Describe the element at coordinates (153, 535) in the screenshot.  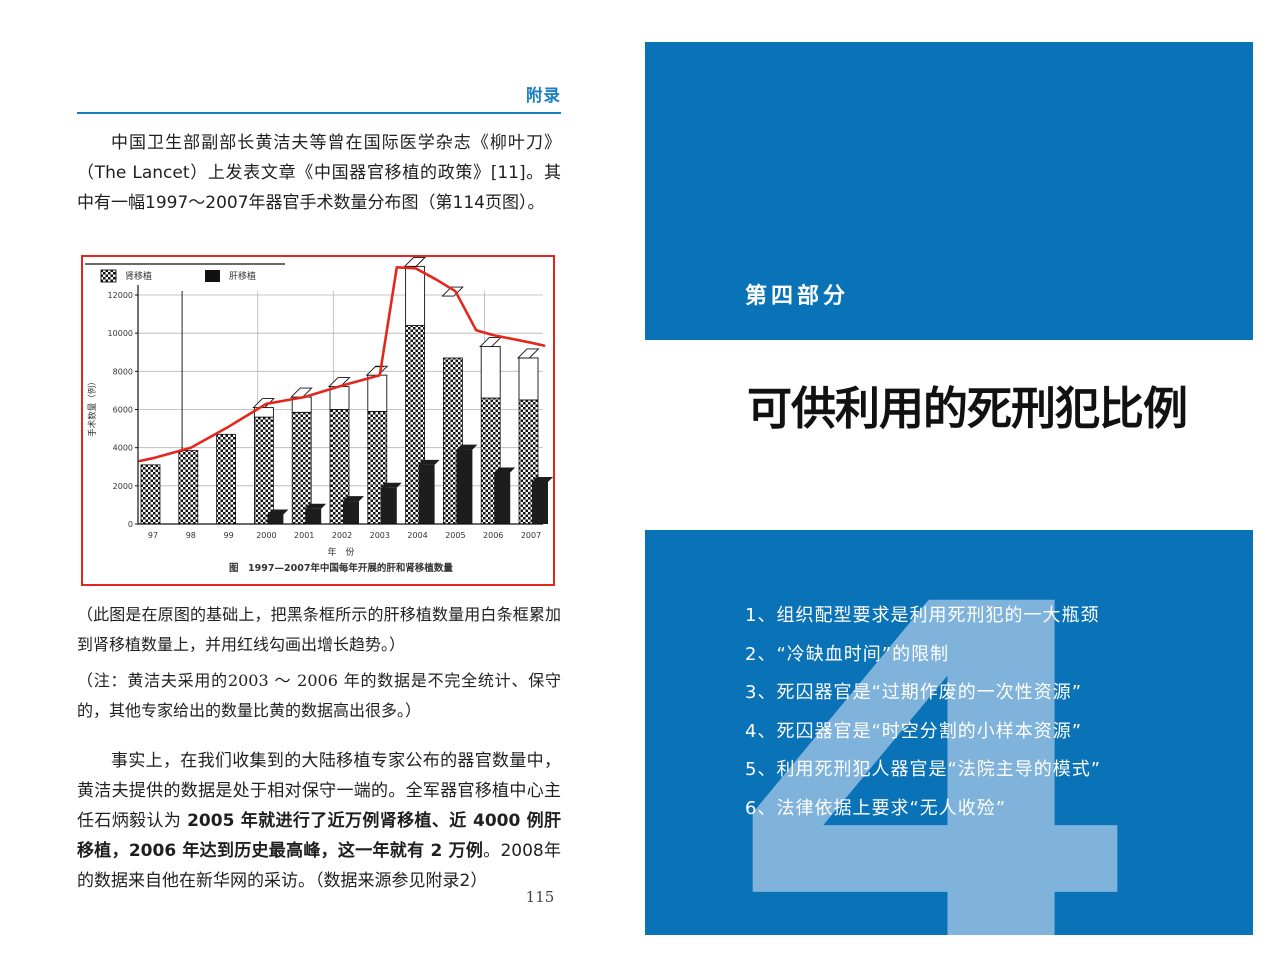
I see `svg-text: 97` at that location.